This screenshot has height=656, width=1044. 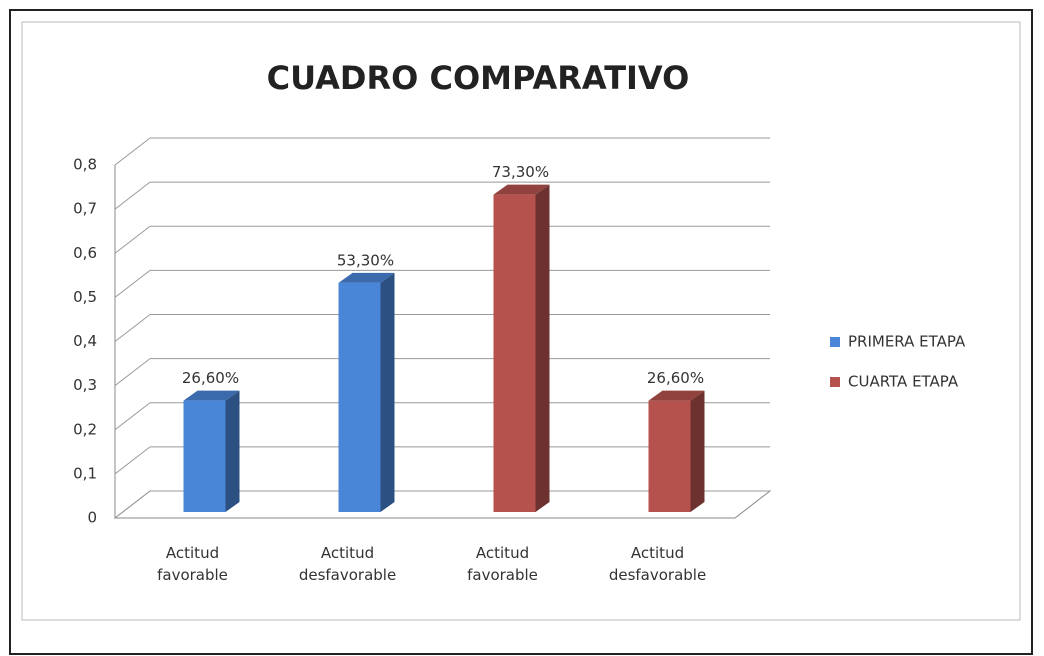 I want to click on value-label: 53,30%, so click(x=365, y=260).